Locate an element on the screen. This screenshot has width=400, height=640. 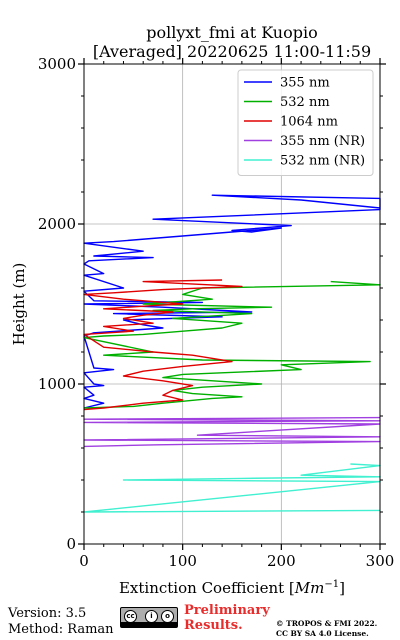
chart-subtitle: [Averaged] 20220625 11:00-11:59 is located at coordinates (232, 51).